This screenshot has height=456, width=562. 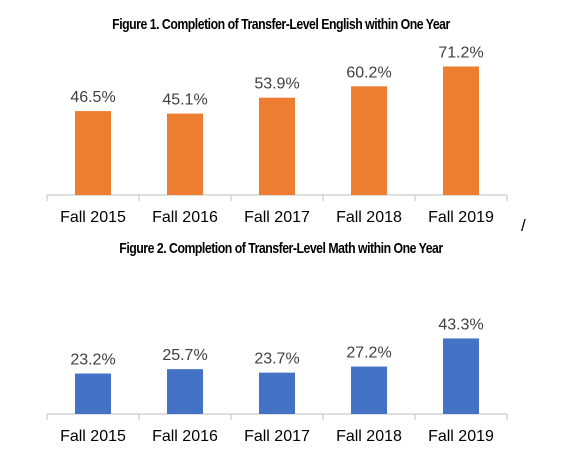 I want to click on data-label: 71.2%, so click(x=460, y=52).